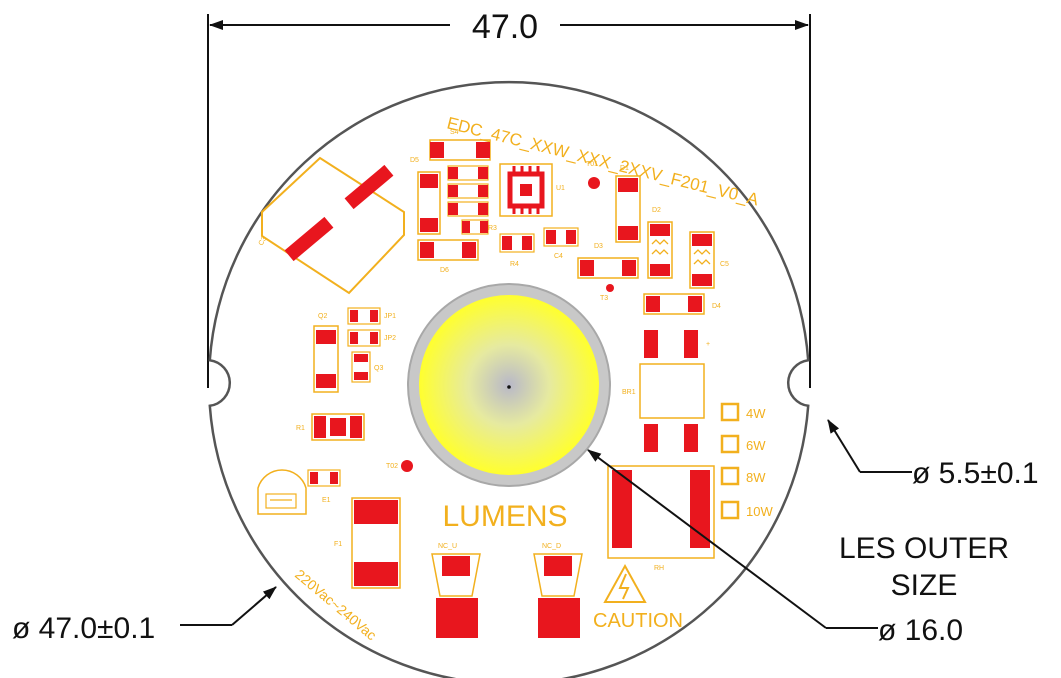 Image resolution: width=1061 pixels, height=678 pixels. I want to click on ref-br1: BR1, so click(629, 392).